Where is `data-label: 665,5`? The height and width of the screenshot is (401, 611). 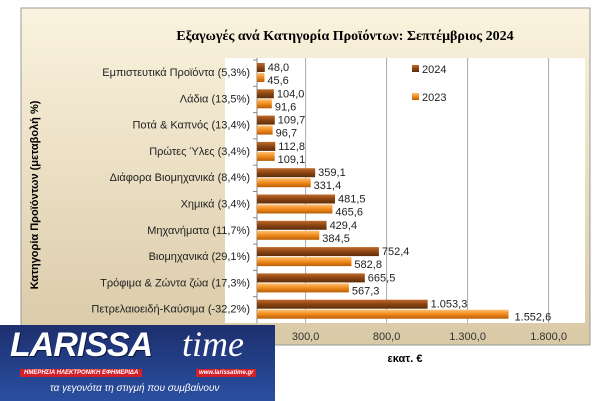
data-label: 665,5 is located at coordinates (382, 278).